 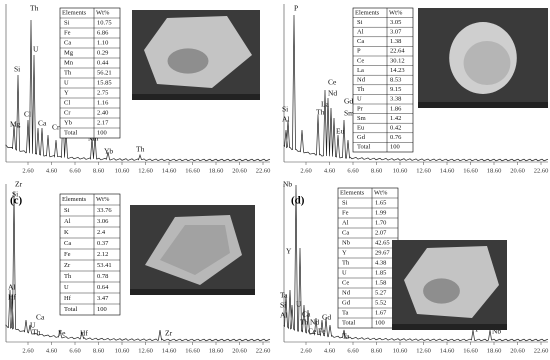 What do you see at coordinates (68, 298) in the screenshot?
I see `table-cell: Hf` at bounding box center [68, 298].